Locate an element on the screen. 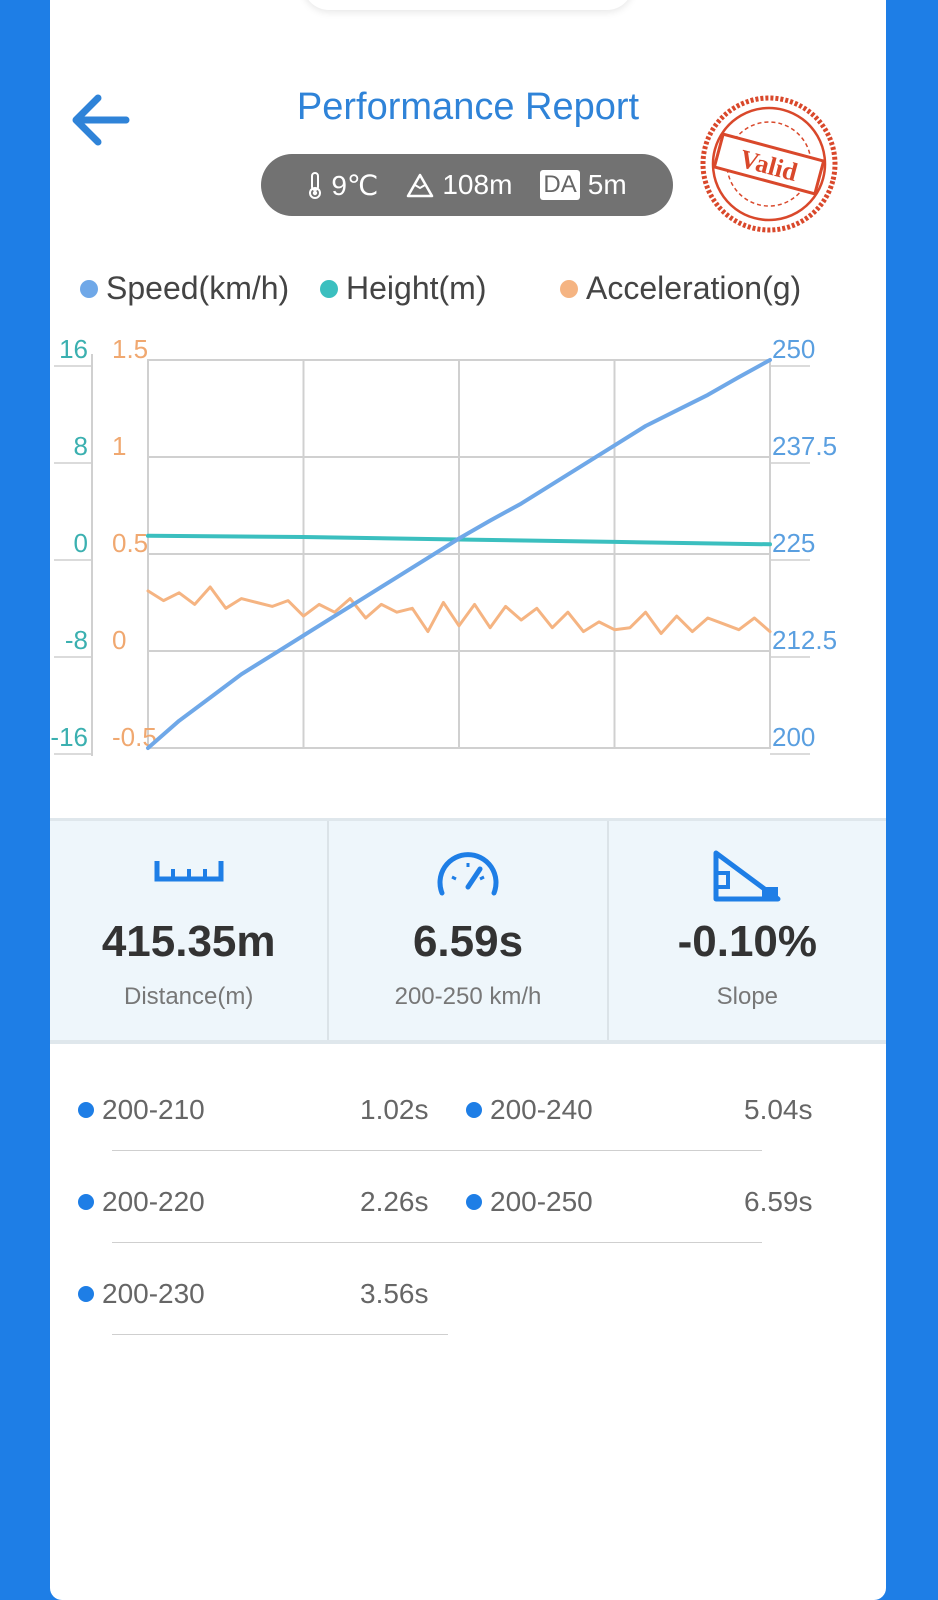 Image resolution: width=938 pixels, height=1600 pixels. height-tick-label: 0 is located at coordinates (81, 543).